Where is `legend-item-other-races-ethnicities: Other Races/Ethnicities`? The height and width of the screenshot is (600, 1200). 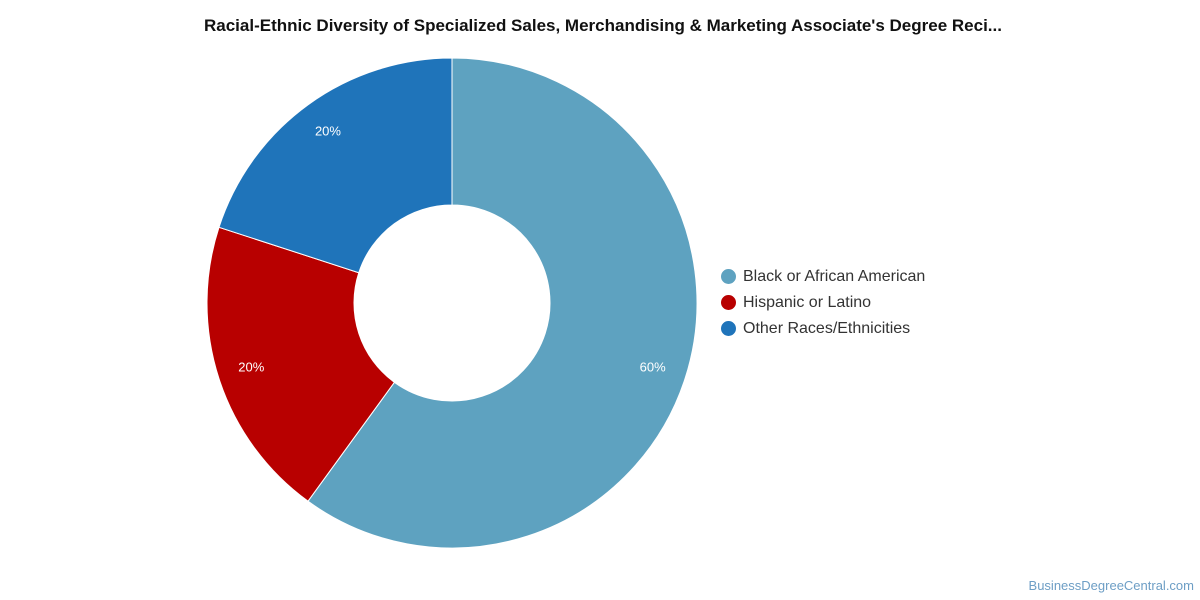 legend-item-other-races-ethnicities: Other Races/Ethnicities is located at coordinates (823, 328).